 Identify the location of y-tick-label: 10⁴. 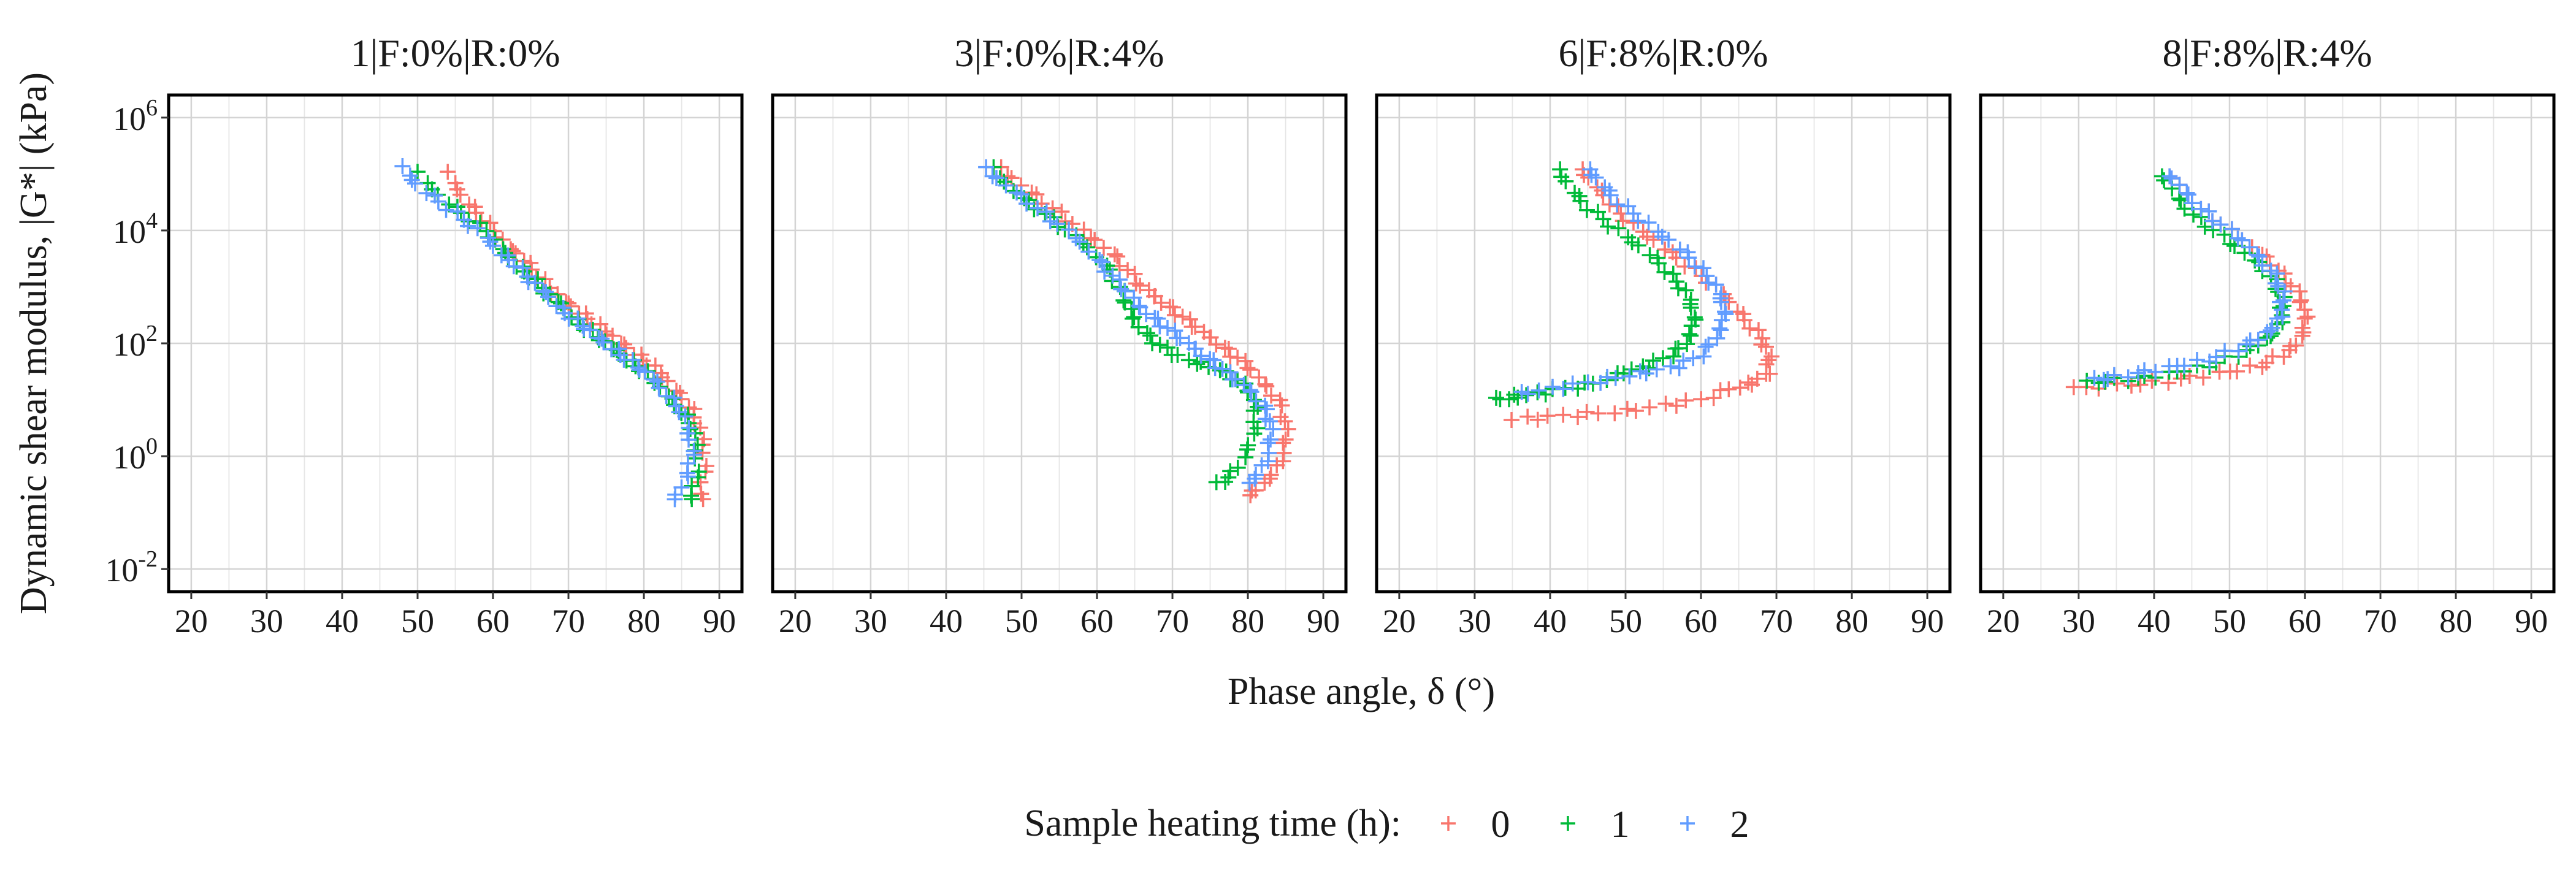
(135, 229).